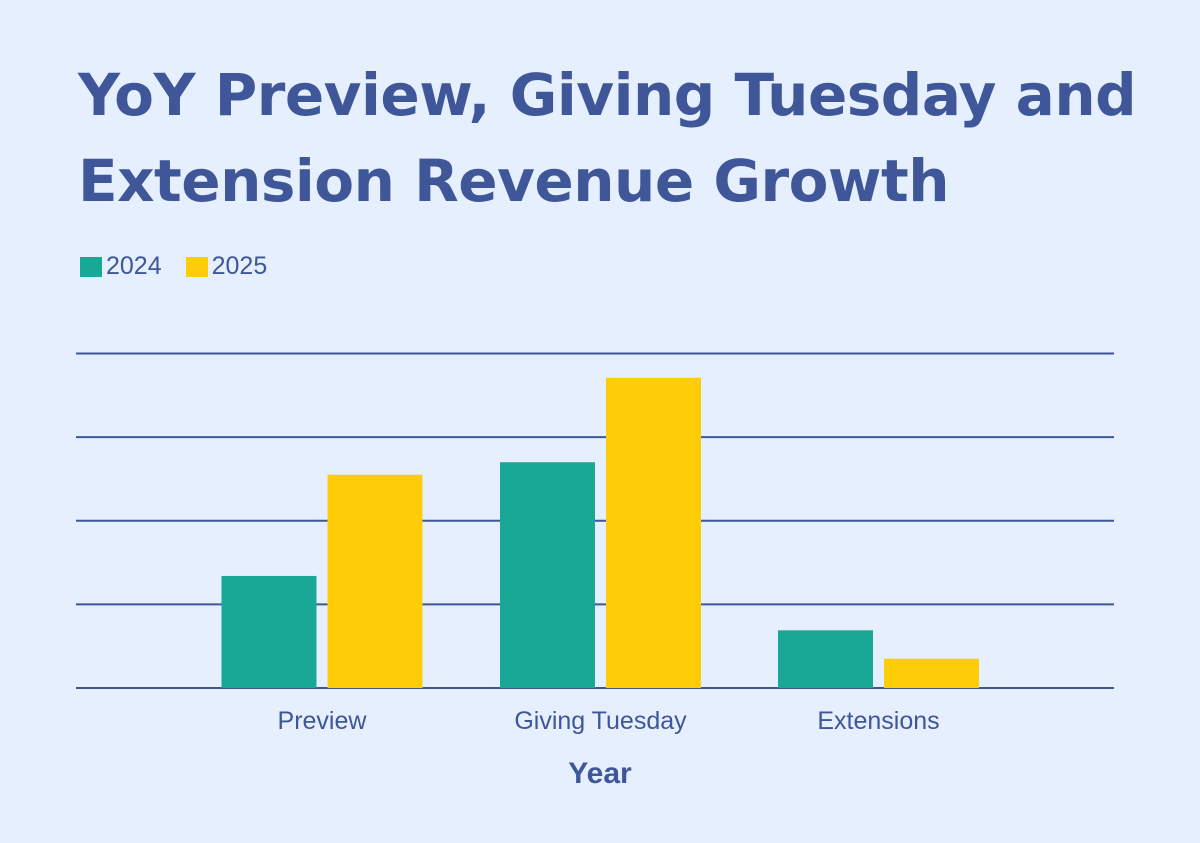 This screenshot has height=843, width=1200. Describe the element at coordinates (600, 721) in the screenshot. I see `x-tick-label-giving-tuesday: Giving Tuesday` at that location.